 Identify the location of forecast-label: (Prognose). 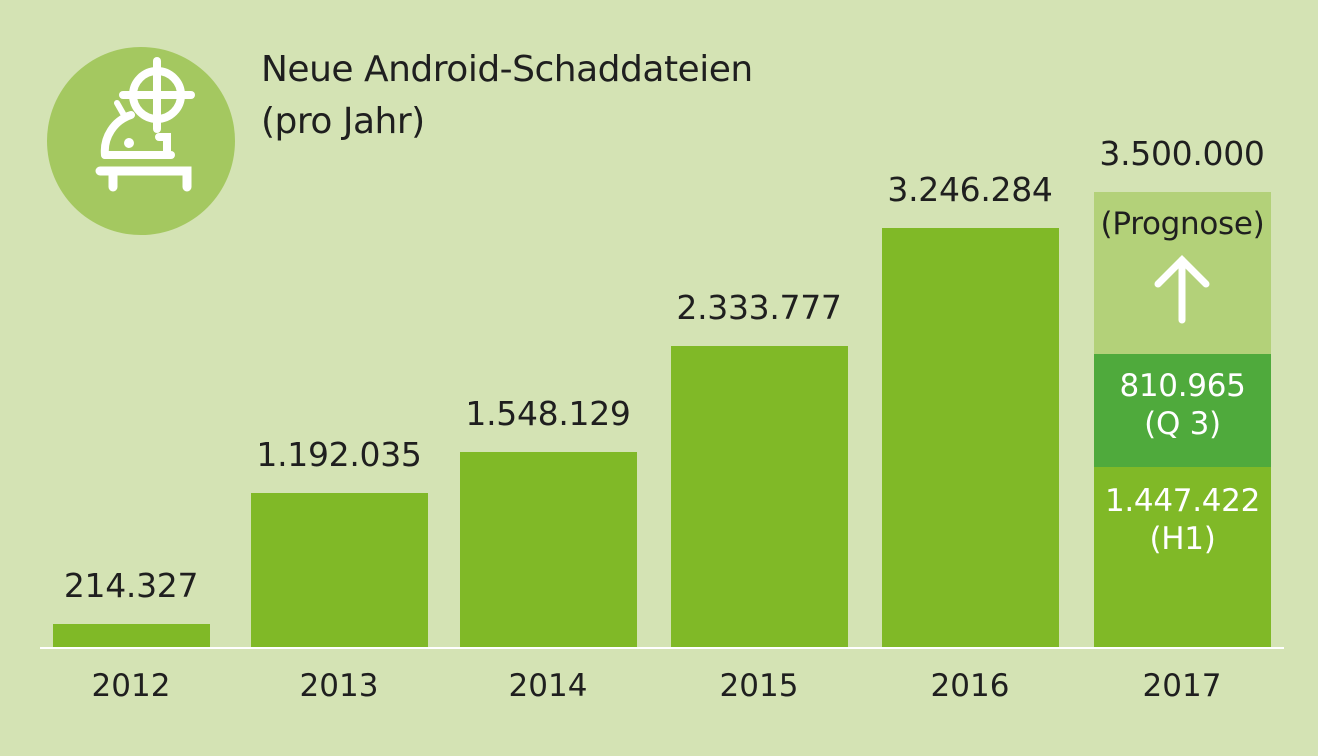
(1182, 224).